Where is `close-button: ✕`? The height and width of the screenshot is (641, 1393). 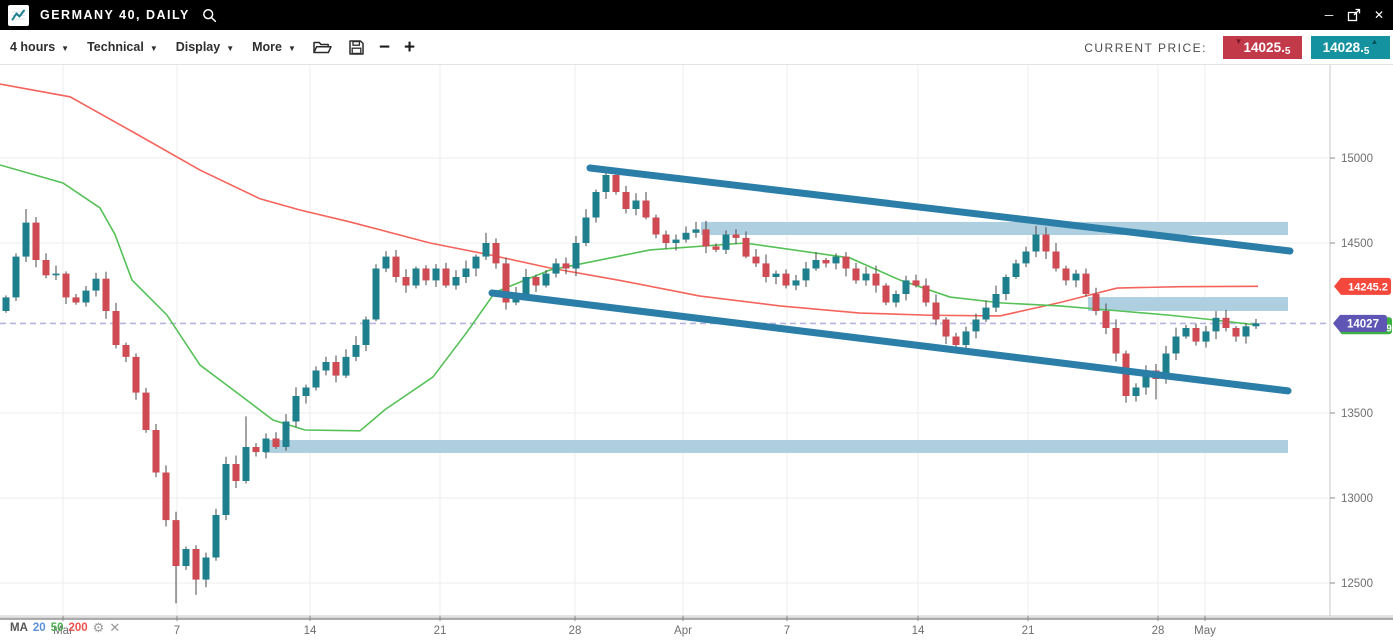
close-button: ✕ is located at coordinates (1379, 15).